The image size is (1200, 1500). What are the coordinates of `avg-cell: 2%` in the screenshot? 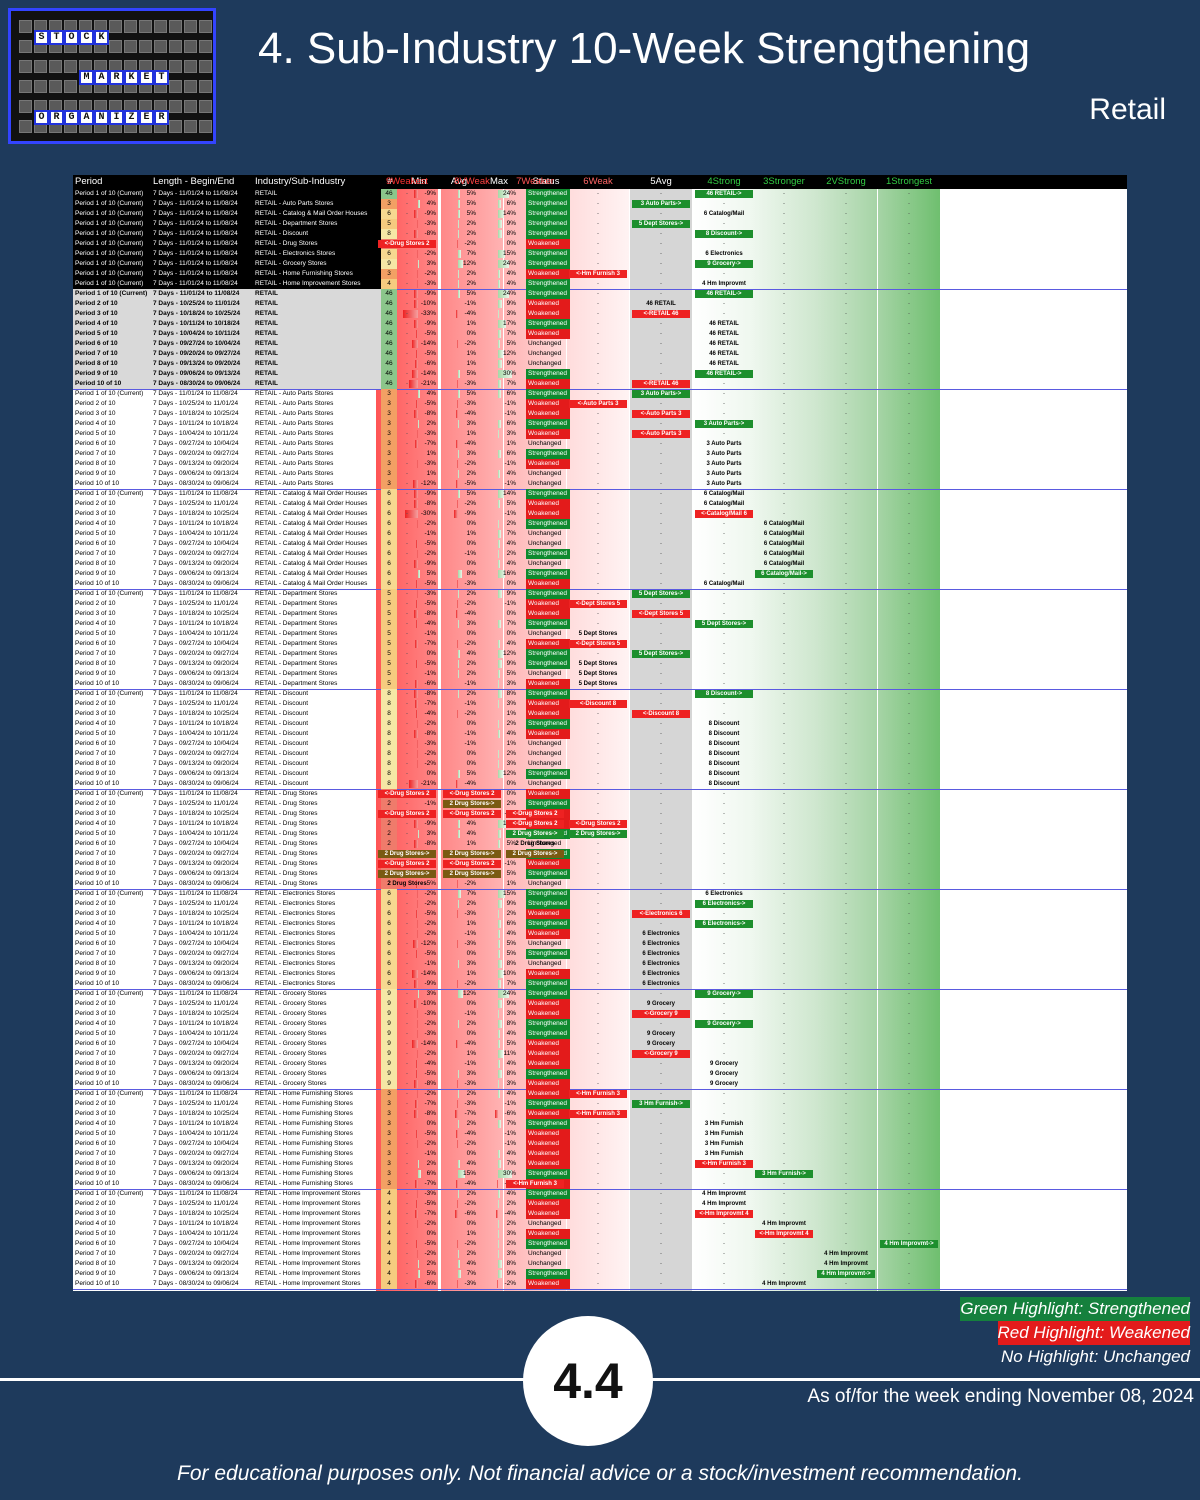 It's located at (471, 283).